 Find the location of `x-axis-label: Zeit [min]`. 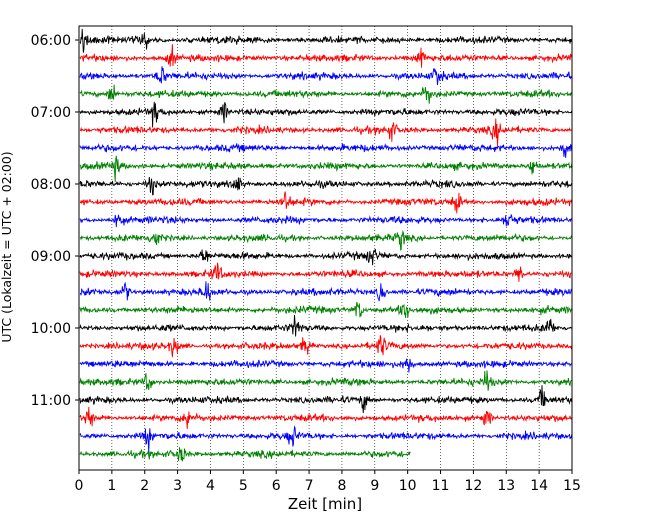

x-axis-label: Zeit [min] is located at coordinates (325, 504).